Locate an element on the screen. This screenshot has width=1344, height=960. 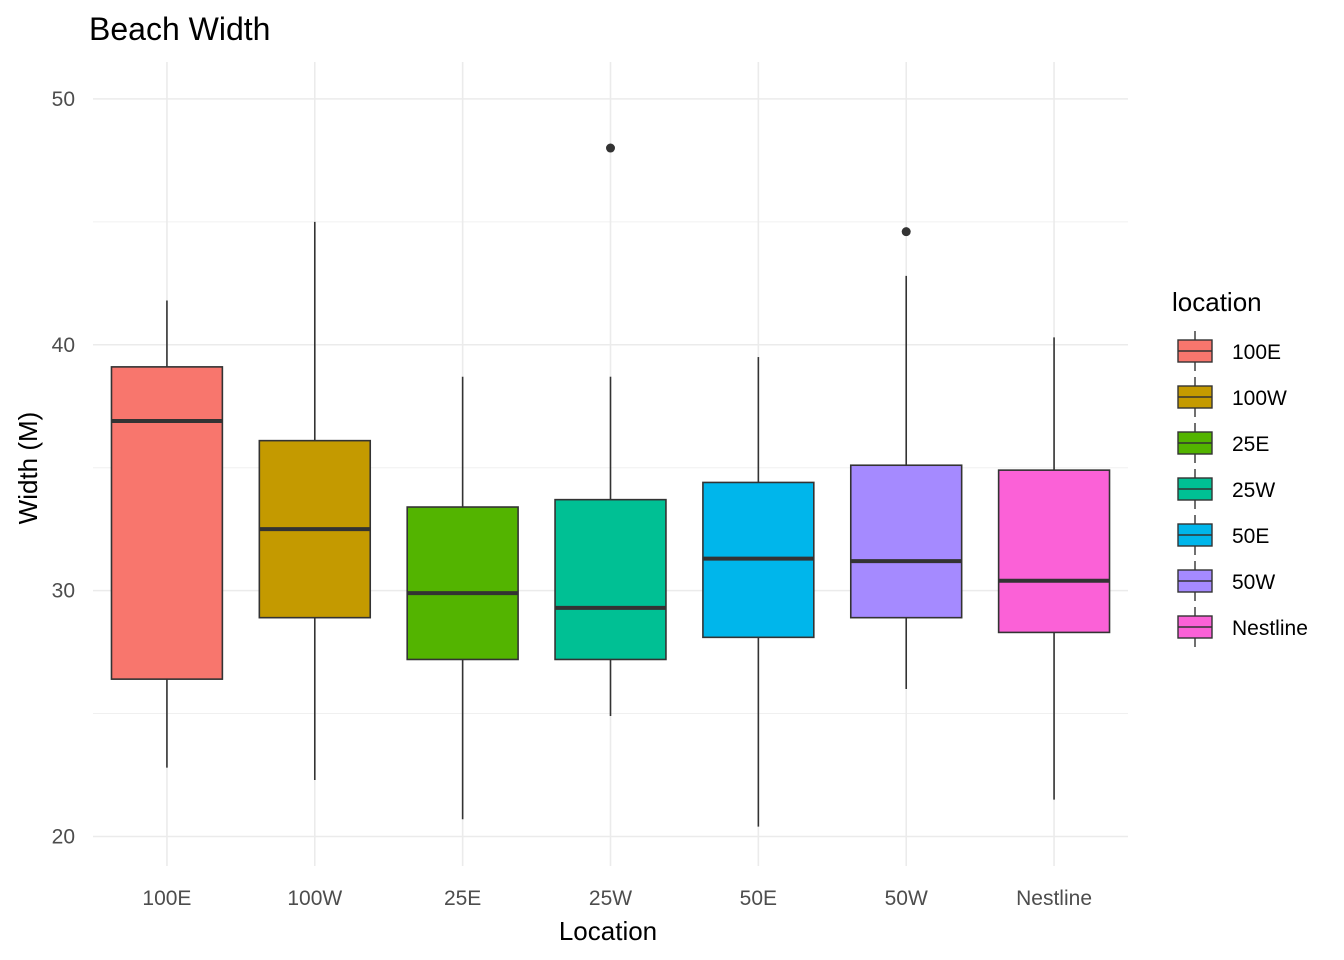
legend-item-50e: 50E is located at coordinates (1223, 535).